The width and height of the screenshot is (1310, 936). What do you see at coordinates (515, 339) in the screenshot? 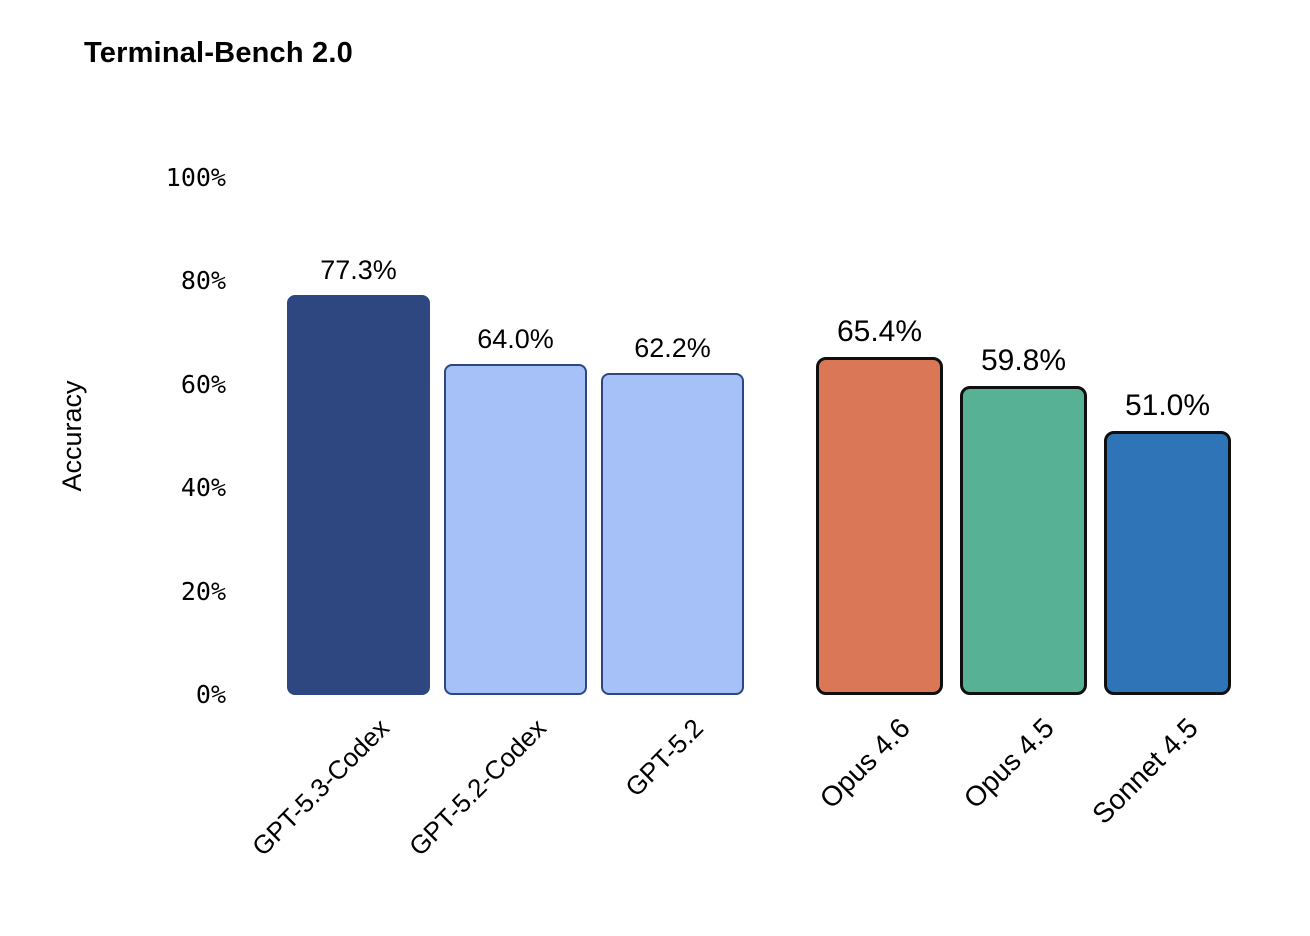
I see `bar-value-label: 64.0%` at bounding box center [515, 339].